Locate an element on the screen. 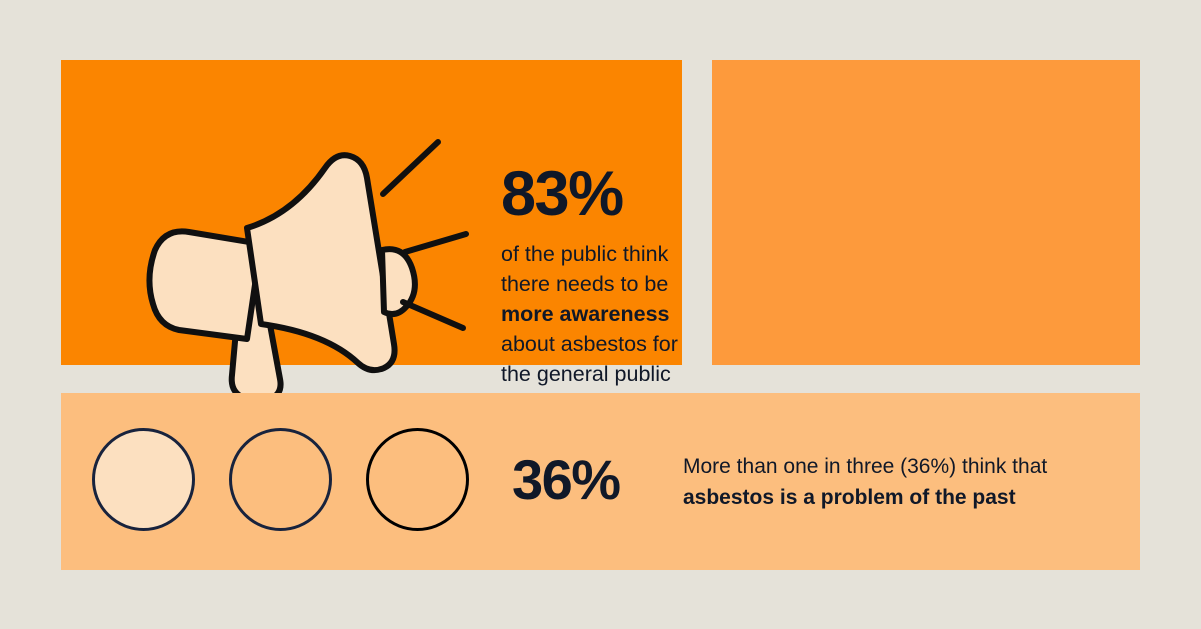  awareness-percent: 83% is located at coordinates (562, 194).